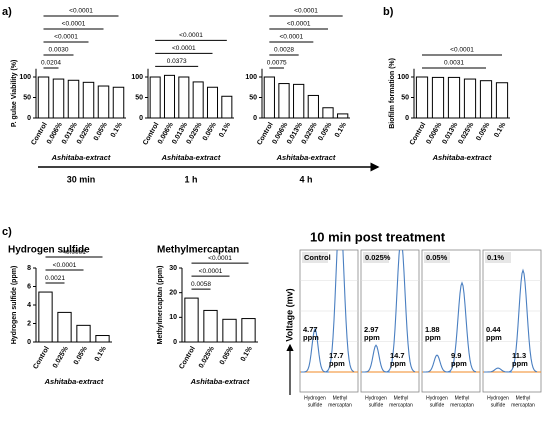 The width and height of the screenshot is (550, 423). What do you see at coordinates (397, 355) in the screenshot?
I see `peak-value: 14.7` at bounding box center [397, 355].